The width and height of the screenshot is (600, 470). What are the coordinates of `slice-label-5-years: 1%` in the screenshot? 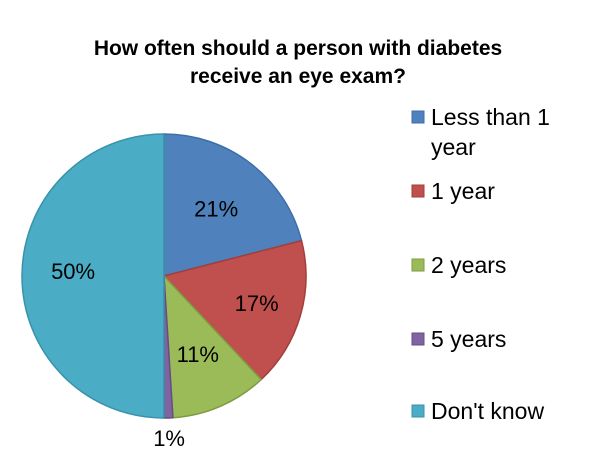 It's located at (169, 438).